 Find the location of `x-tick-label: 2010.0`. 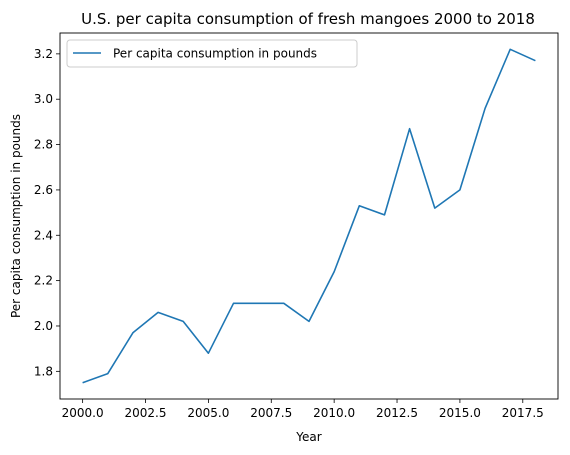

x-tick-label: 2010.0 is located at coordinates (334, 413).